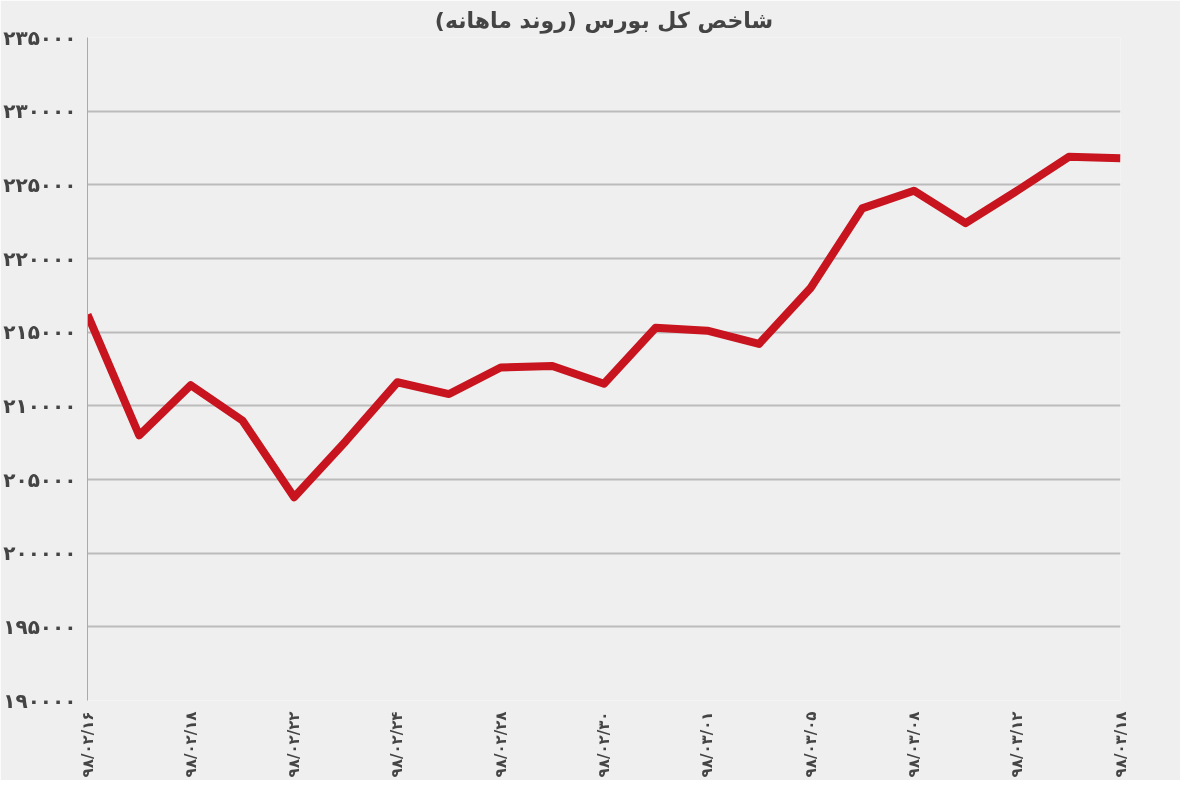 The width and height of the screenshot is (1200, 800). What do you see at coordinates (1120, 744) in the screenshot?
I see `x-tick-label: ۹۸/۰۳/۱۸` at bounding box center [1120, 744].